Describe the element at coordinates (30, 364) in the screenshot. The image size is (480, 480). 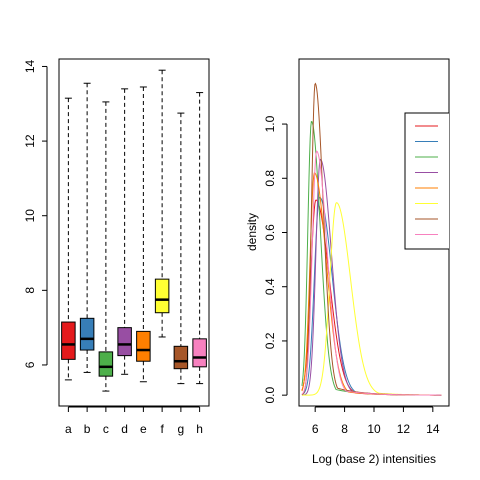
I see `boxplot-y-tick-label: 6` at that location.